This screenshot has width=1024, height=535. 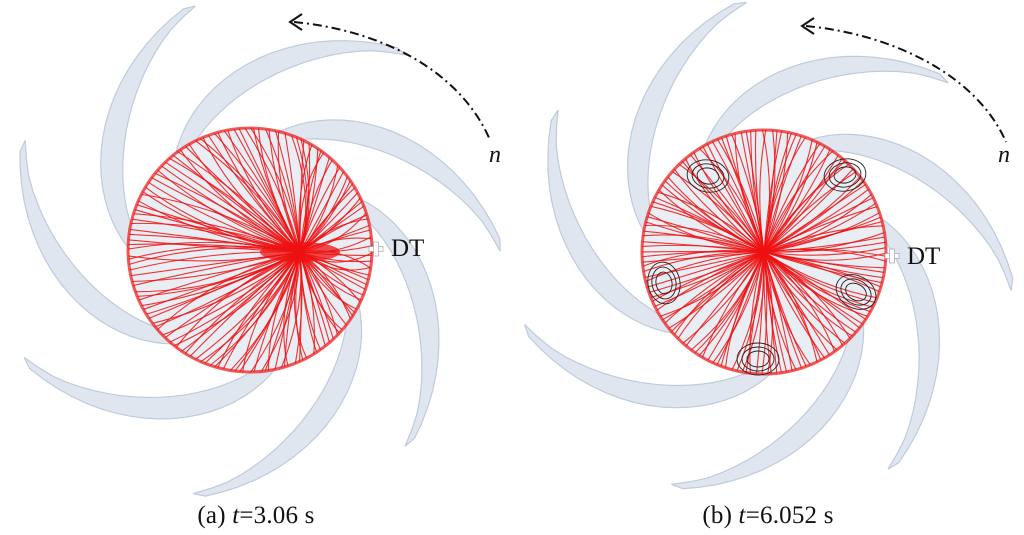 I want to click on caption-prefix: (b), so click(x=720, y=515).